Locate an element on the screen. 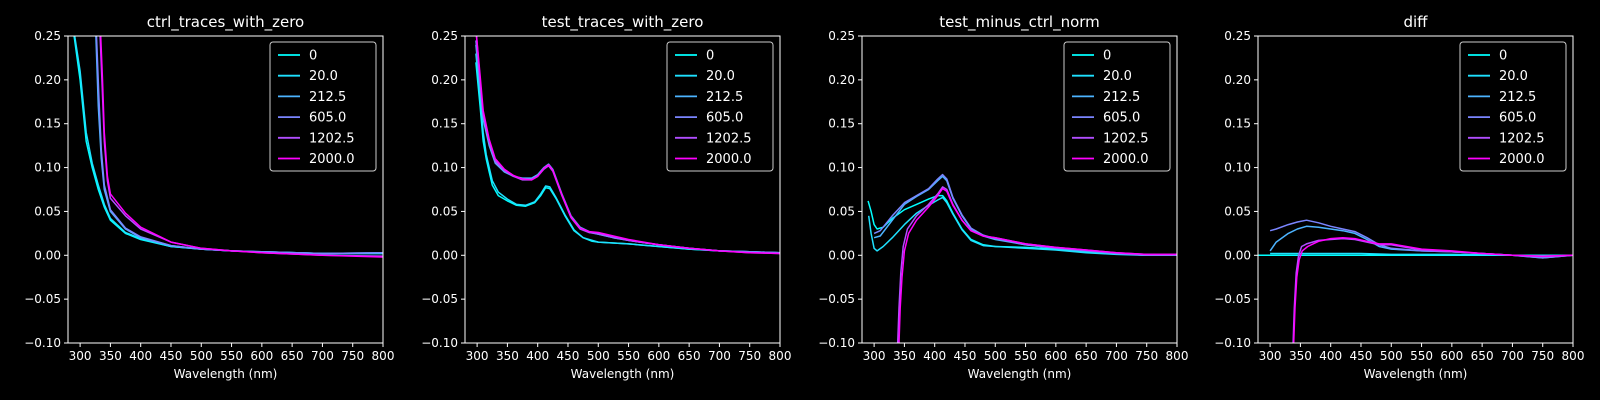 This screenshot has width=1600, height=400. x-tick-label: 300 is located at coordinates (874, 356).